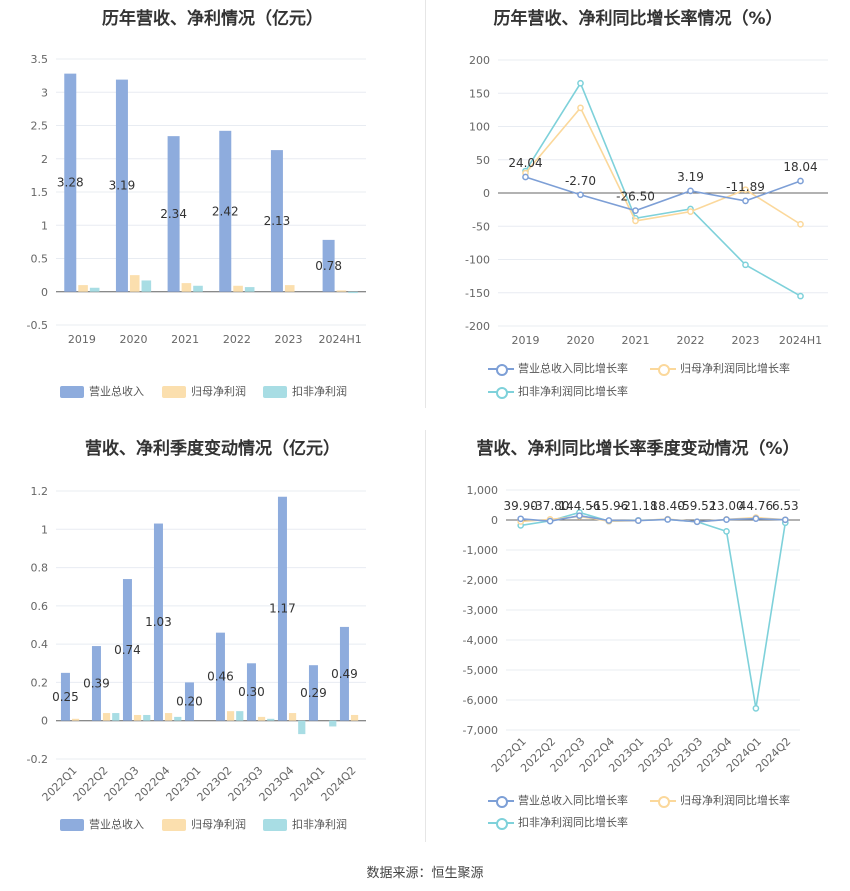 The width and height of the screenshot is (850, 891). I want to click on y-tick-label: 1, so click(44, 225).